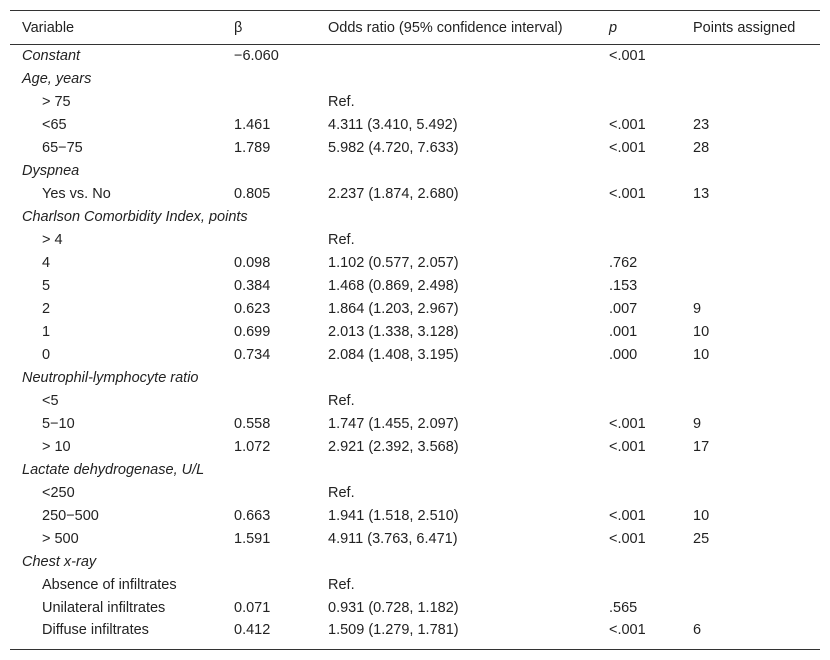 The width and height of the screenshot is (830, 660). I want to click on cell-points: 9, so click(697, 309).